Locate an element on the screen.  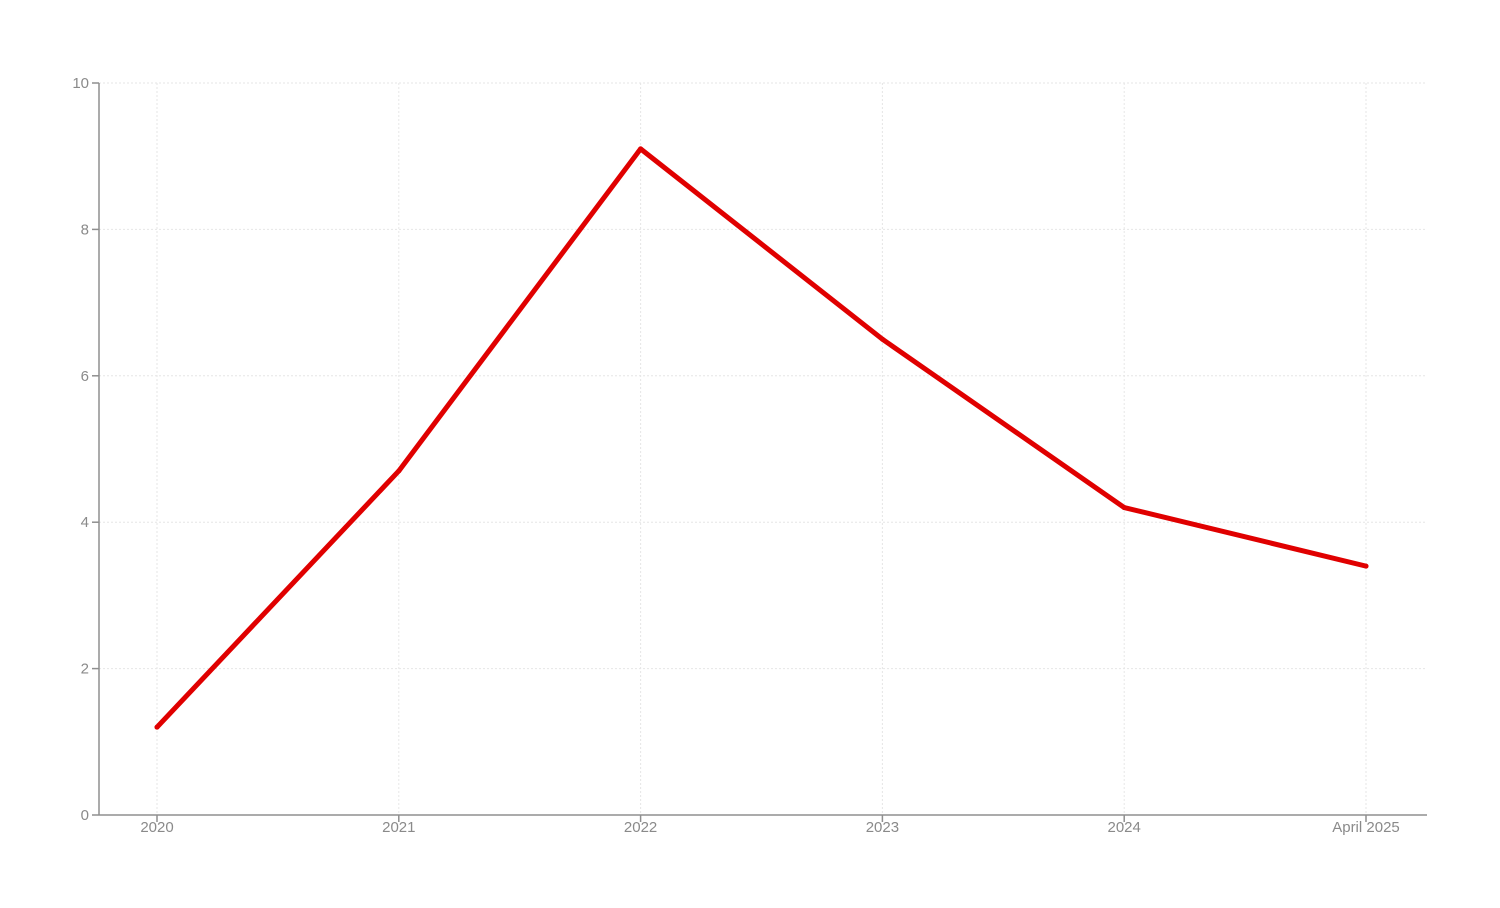
x-tick-label: 2024 is located at coordinates (1124, 827).